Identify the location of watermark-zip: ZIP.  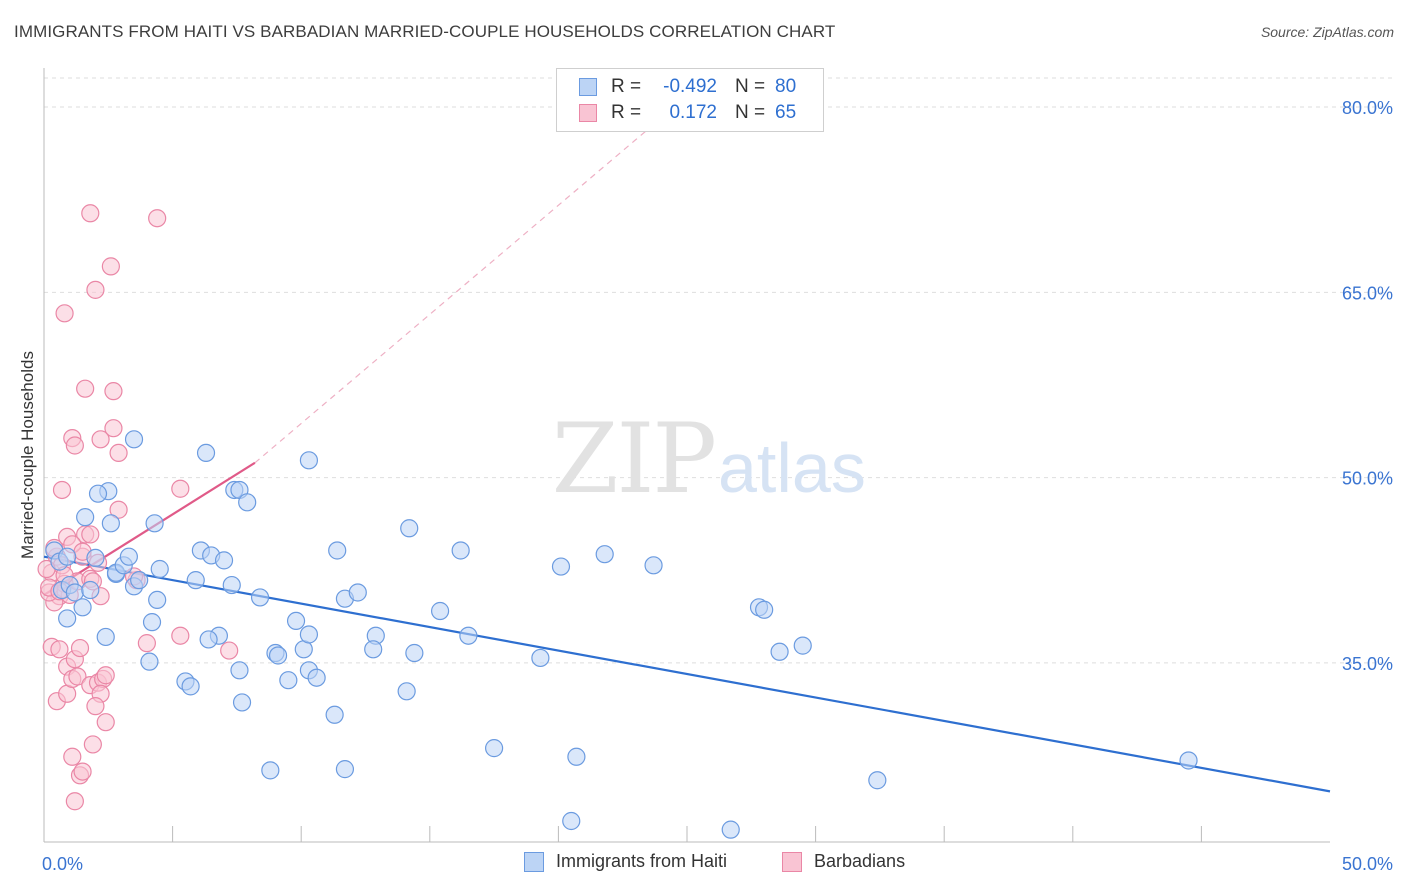
(633, 459).